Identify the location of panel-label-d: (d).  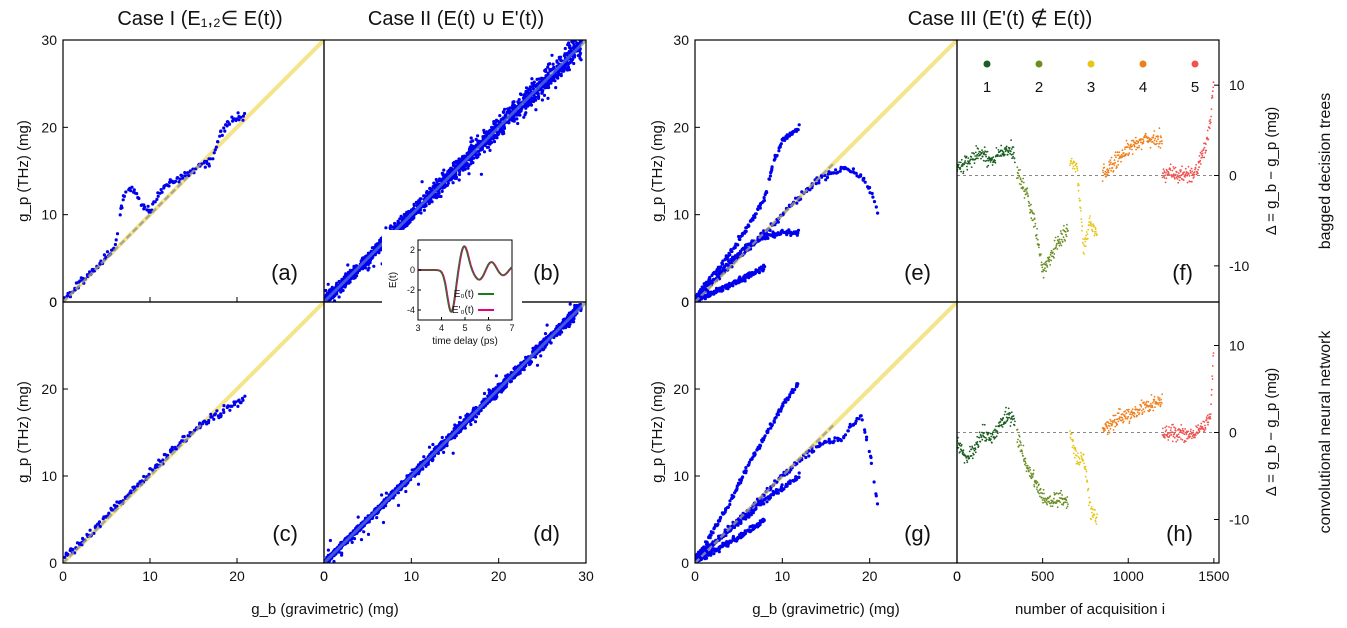
(546, 533).